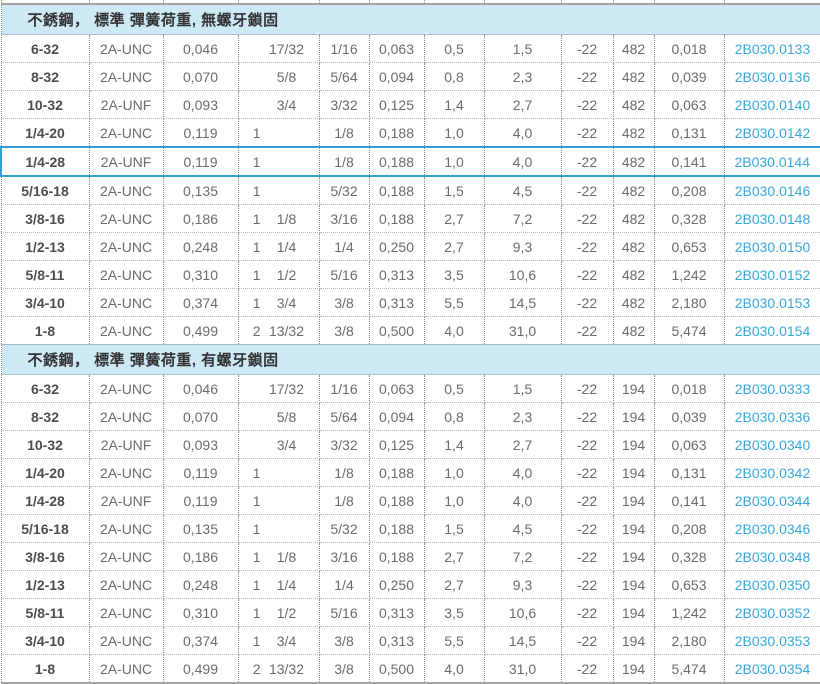  I want to click on part-number-link: 2B030.0348, so click(772, 556).